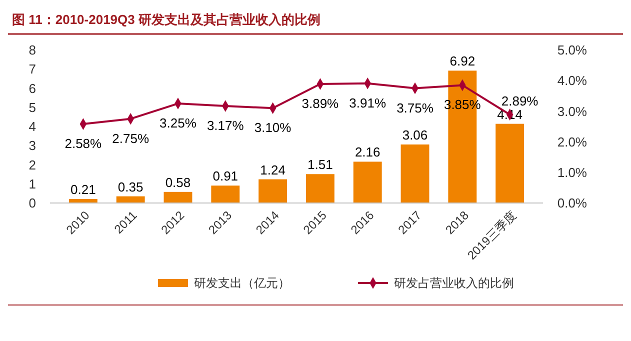 The image size is (631, 341). What do you see at coordinates (242, 283) in the screenshot?
I see `legend-label: 研发支出（亿元）` at bounding box center [242, 283].